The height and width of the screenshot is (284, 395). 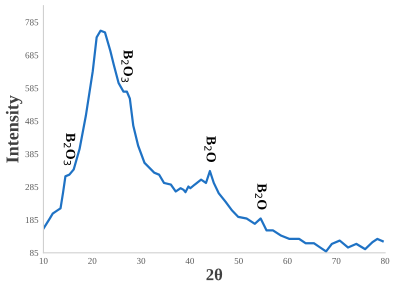 I want to click on y-tick-label: 585, so click(x=32, y=88).